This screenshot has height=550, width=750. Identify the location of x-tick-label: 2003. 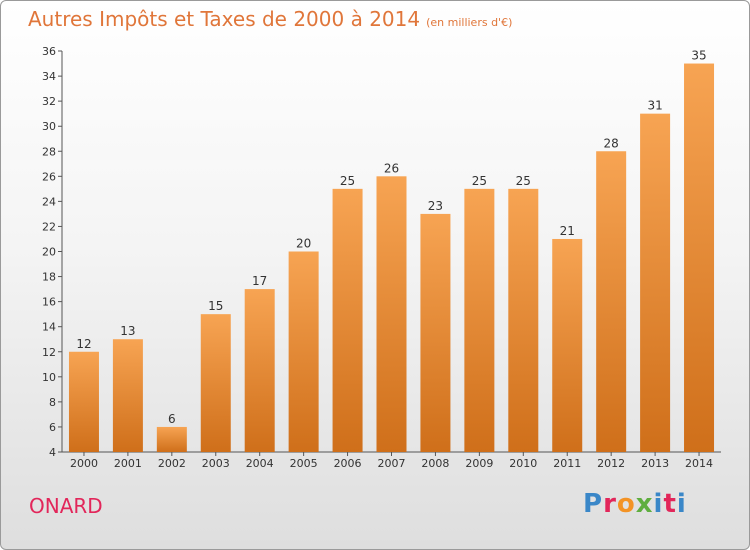
(216, 463).